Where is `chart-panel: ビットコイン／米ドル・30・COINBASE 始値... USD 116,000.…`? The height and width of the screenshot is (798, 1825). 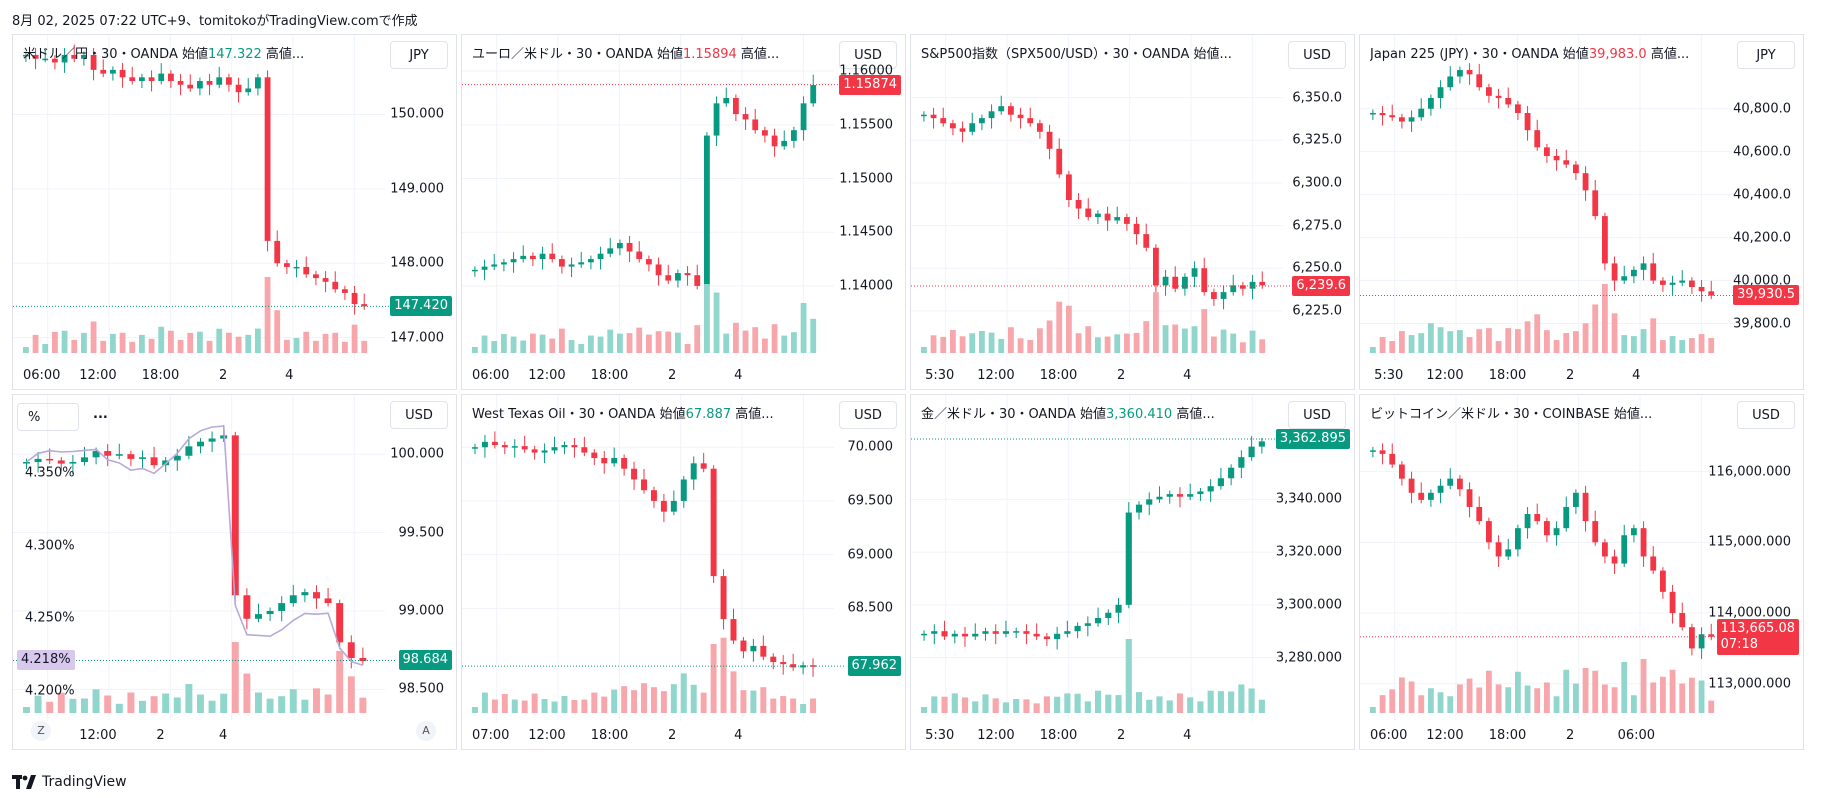
chart-panel: ビットコイン／米ドル・30・COINBASE 始値... USD 116,000.… is located at coordinates (1581, 572).